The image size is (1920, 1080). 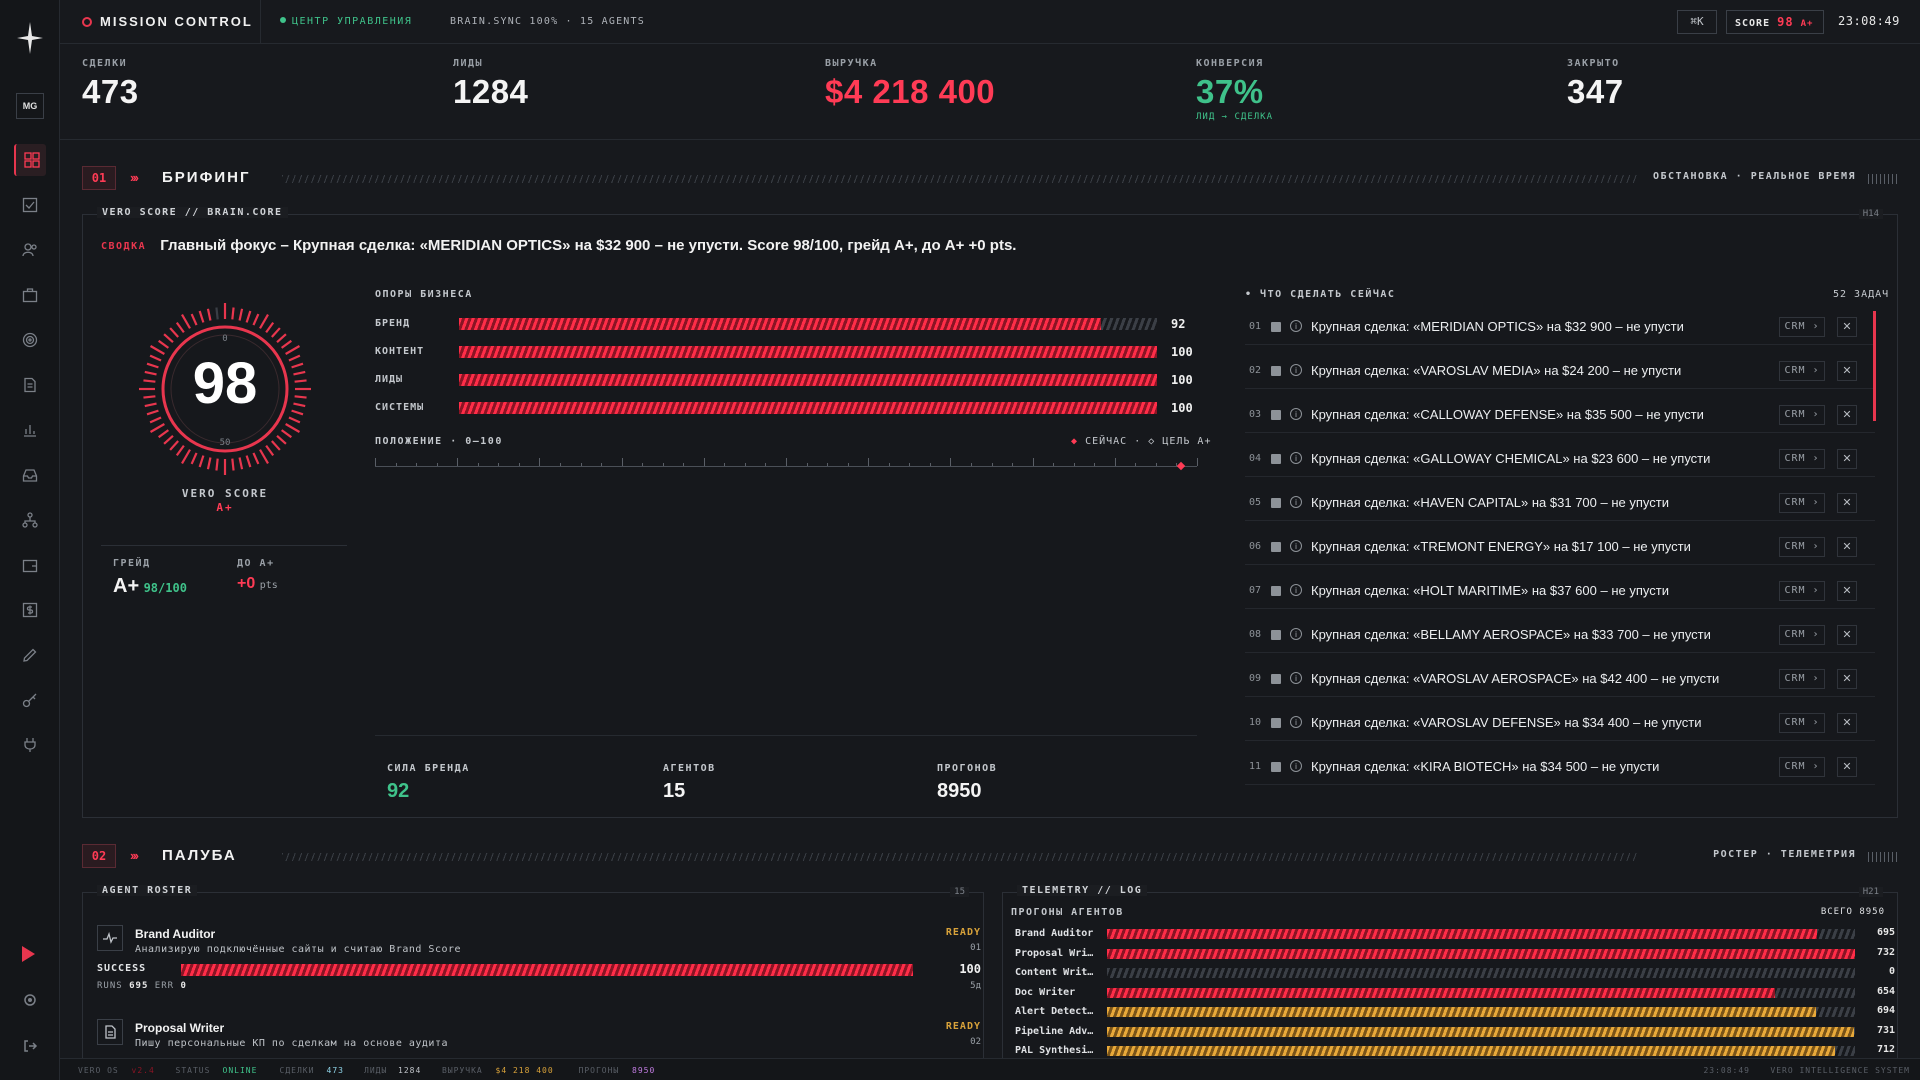 What do you see at coordinates (30, 340) in the screenshot?
I see `sidebar-item-target` at bounding box center [30, 340].